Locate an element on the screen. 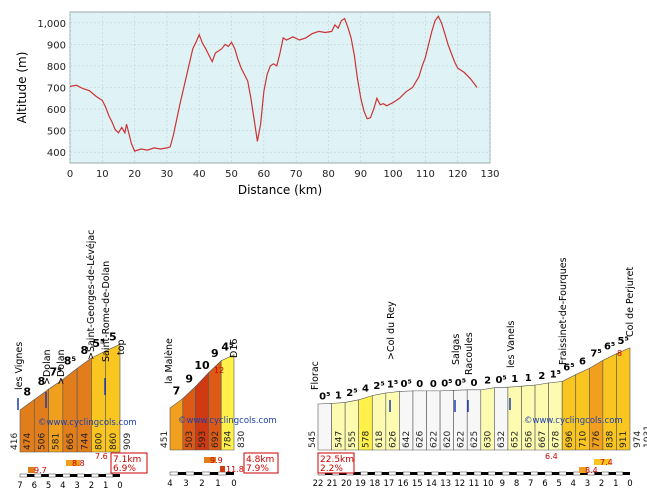 This screenshot has width=647, height=501. km-axis-label: 16 is located at coordinates (403, 484).